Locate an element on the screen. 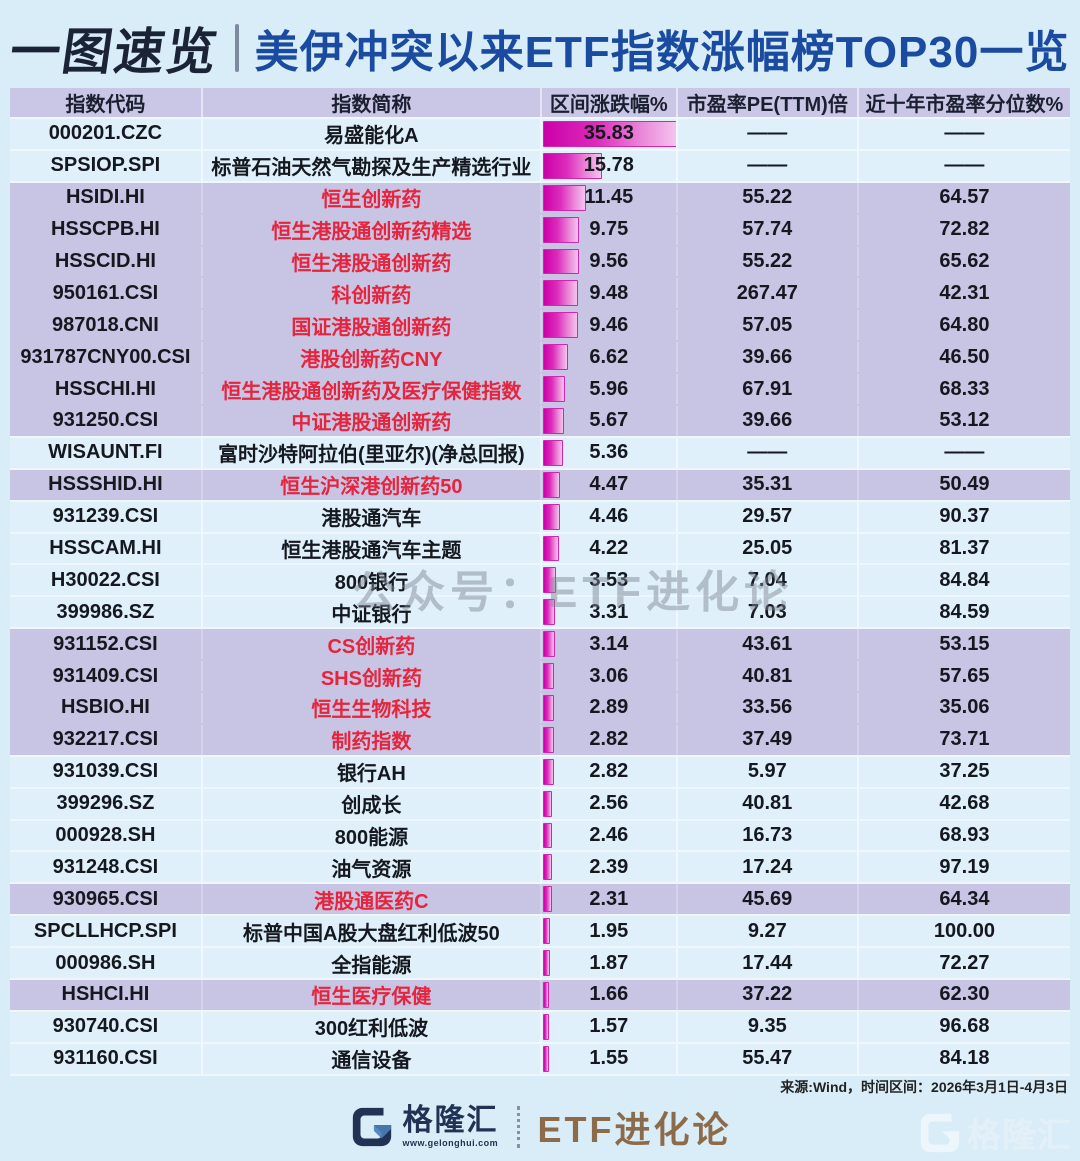 This screenshot has height=1161, width=1080. change-value: 5.67 is located at coordinates (609, 420).